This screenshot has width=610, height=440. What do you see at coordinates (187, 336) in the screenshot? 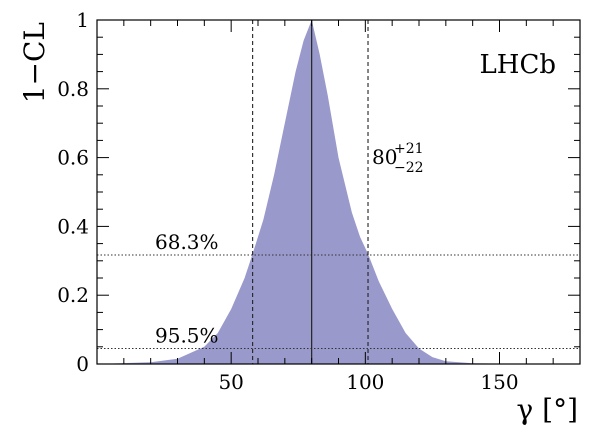
I see `cl-line-label-1: 95.5%` at bounding box center [187, 336].